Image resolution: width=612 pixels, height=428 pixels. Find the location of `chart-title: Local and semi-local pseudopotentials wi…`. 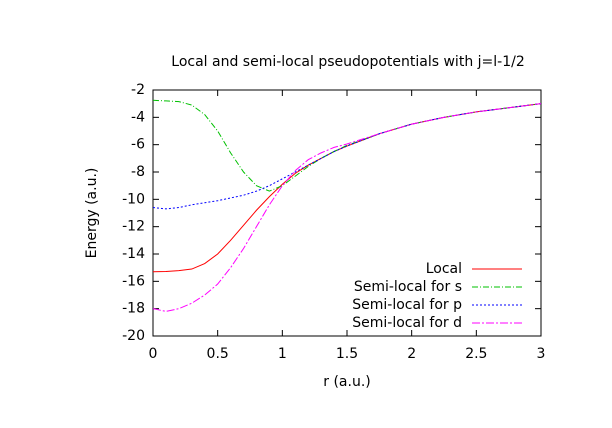

chart-title: Local and semi-local pseudopotentials wi… is located at coordinates (347, 62).